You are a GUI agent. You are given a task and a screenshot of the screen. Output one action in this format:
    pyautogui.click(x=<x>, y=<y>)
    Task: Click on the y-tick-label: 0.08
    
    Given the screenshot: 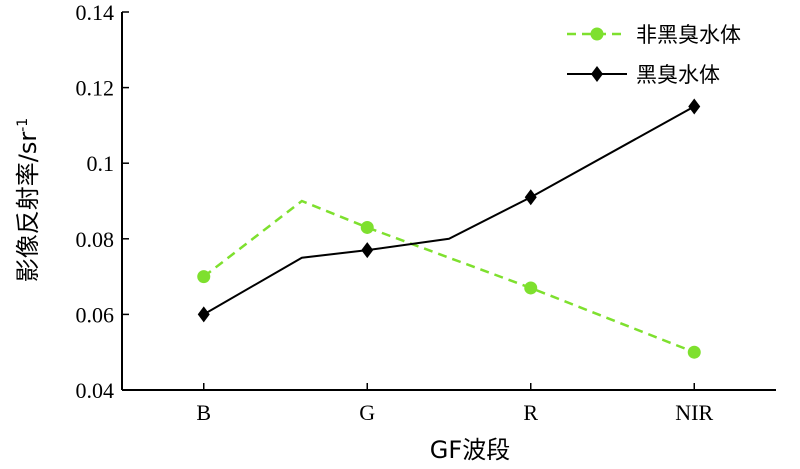 What is the action you would take?
    pyautogui.click(x=95, y=239)
    